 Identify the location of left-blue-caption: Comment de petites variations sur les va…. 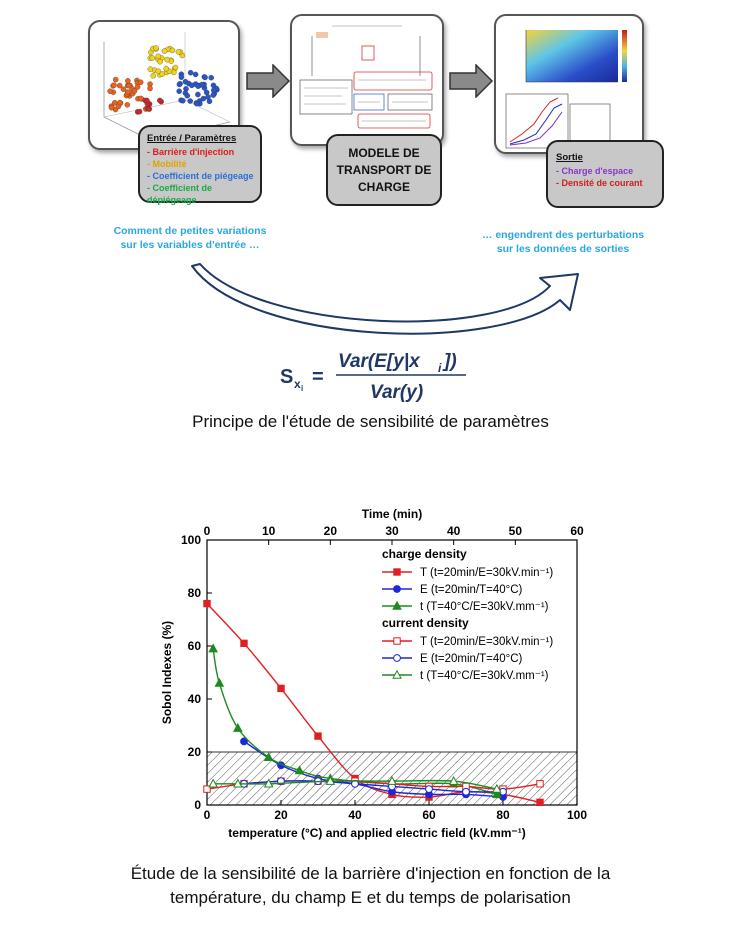
(190, 238).